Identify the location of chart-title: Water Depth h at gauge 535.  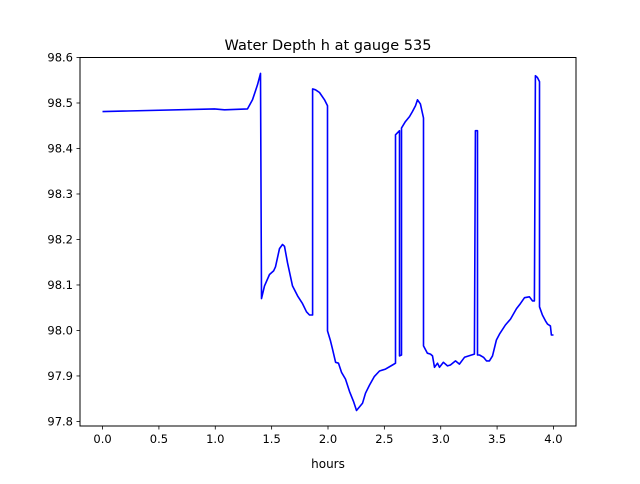
(328, 46).